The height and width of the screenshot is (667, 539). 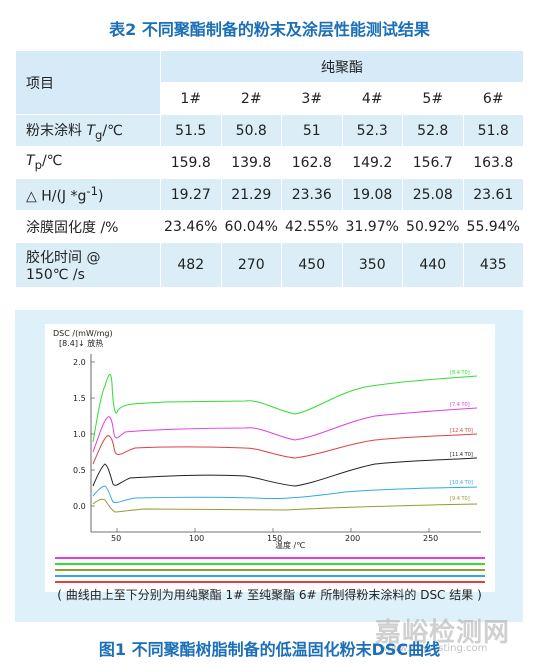 I want to click on table-cell: 21.29, so click(x=251, y=194).